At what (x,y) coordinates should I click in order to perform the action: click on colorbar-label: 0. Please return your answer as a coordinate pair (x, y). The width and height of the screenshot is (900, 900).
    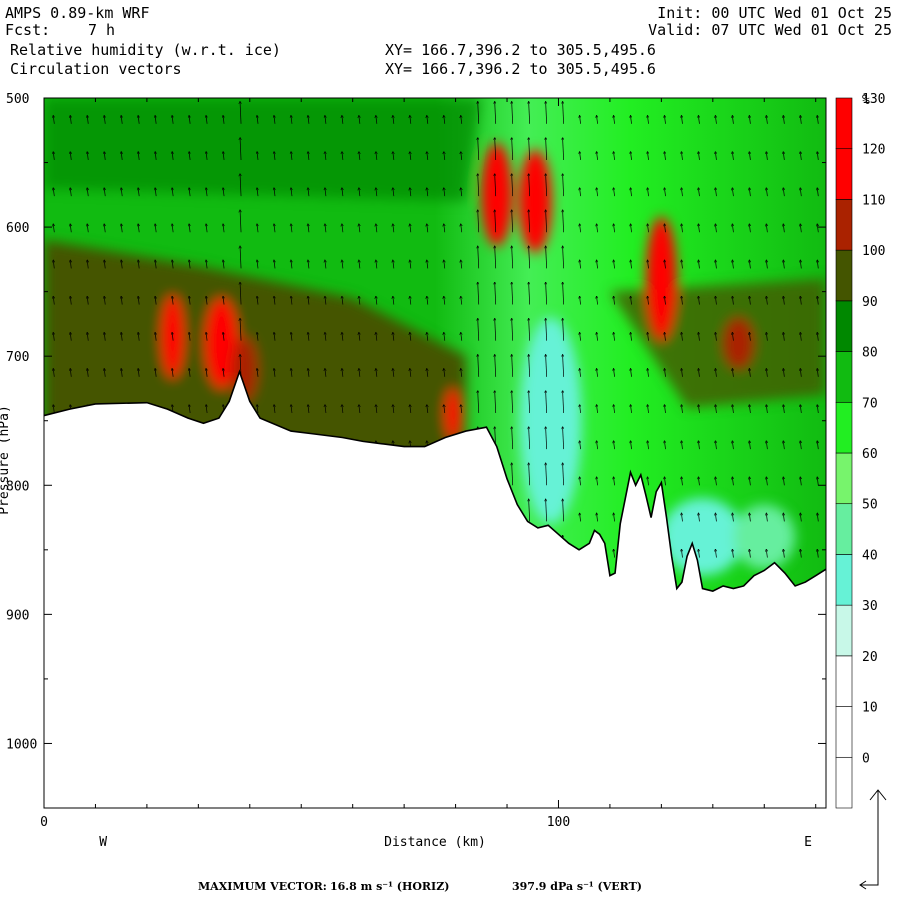
    Looking at the image, I should click on (866, 758).